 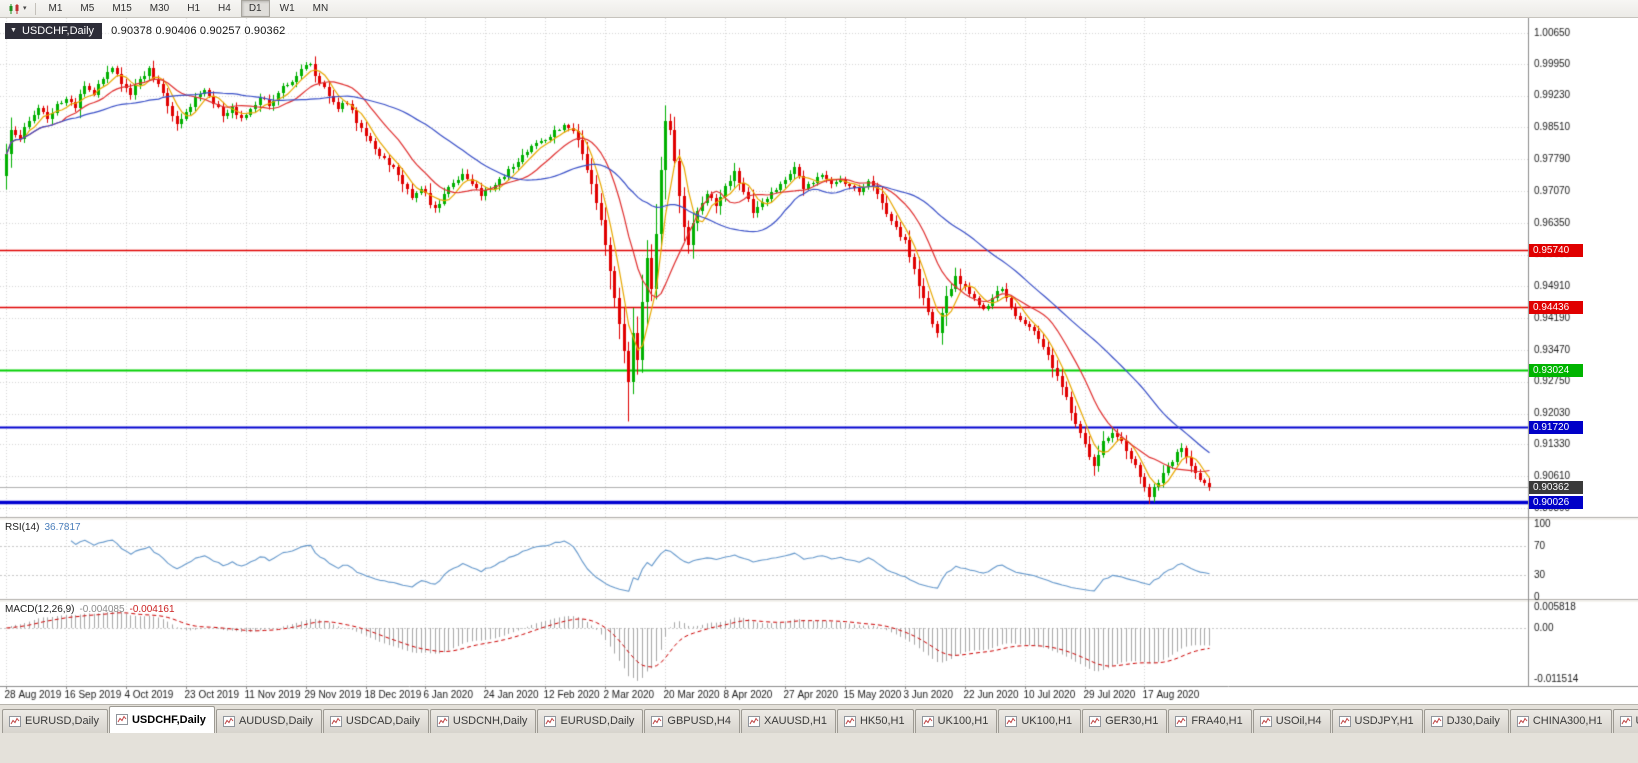 What do you see at coordinates (159, 8) in the screenshot?
I see `timeframe-button-m30: M30` at bounding box center [159, 8].